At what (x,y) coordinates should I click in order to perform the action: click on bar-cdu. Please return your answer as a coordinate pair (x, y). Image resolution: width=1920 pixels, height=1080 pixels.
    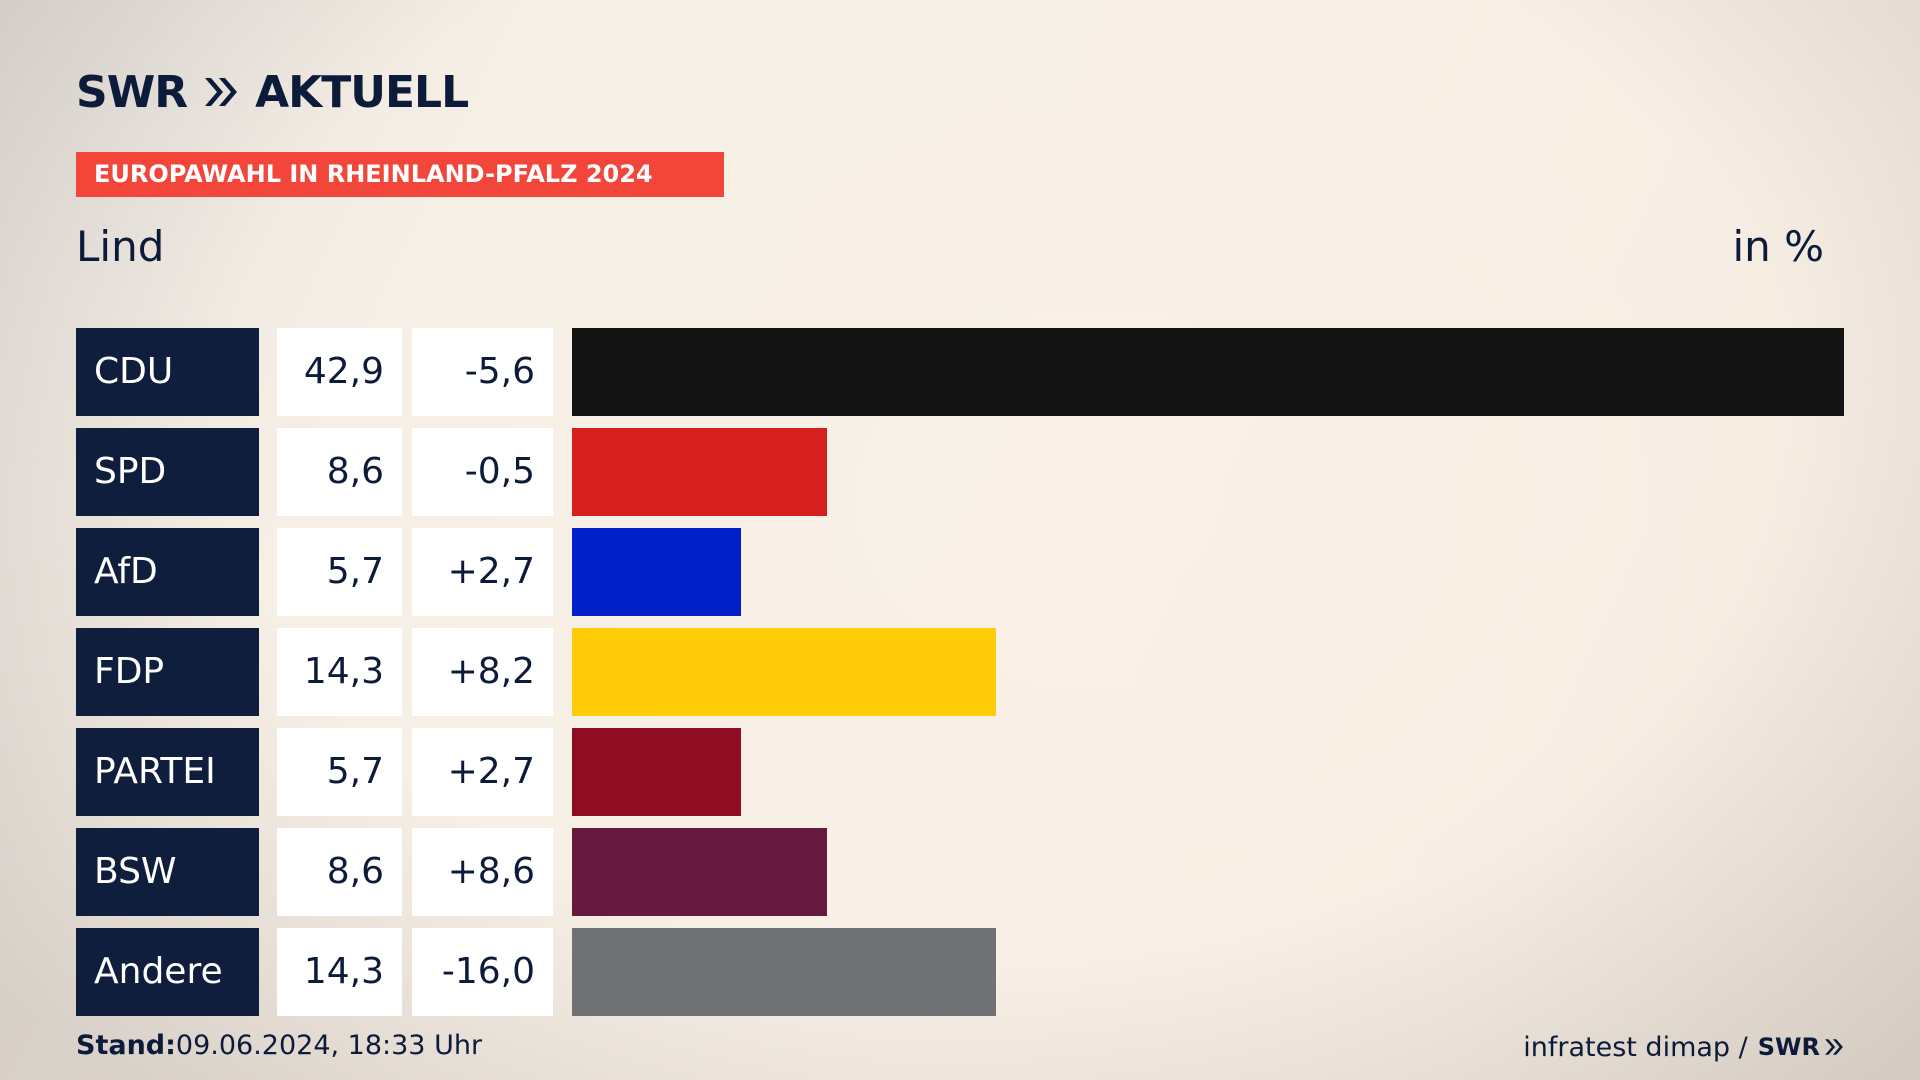
    Looking at the image, I should click on (1208, 372).